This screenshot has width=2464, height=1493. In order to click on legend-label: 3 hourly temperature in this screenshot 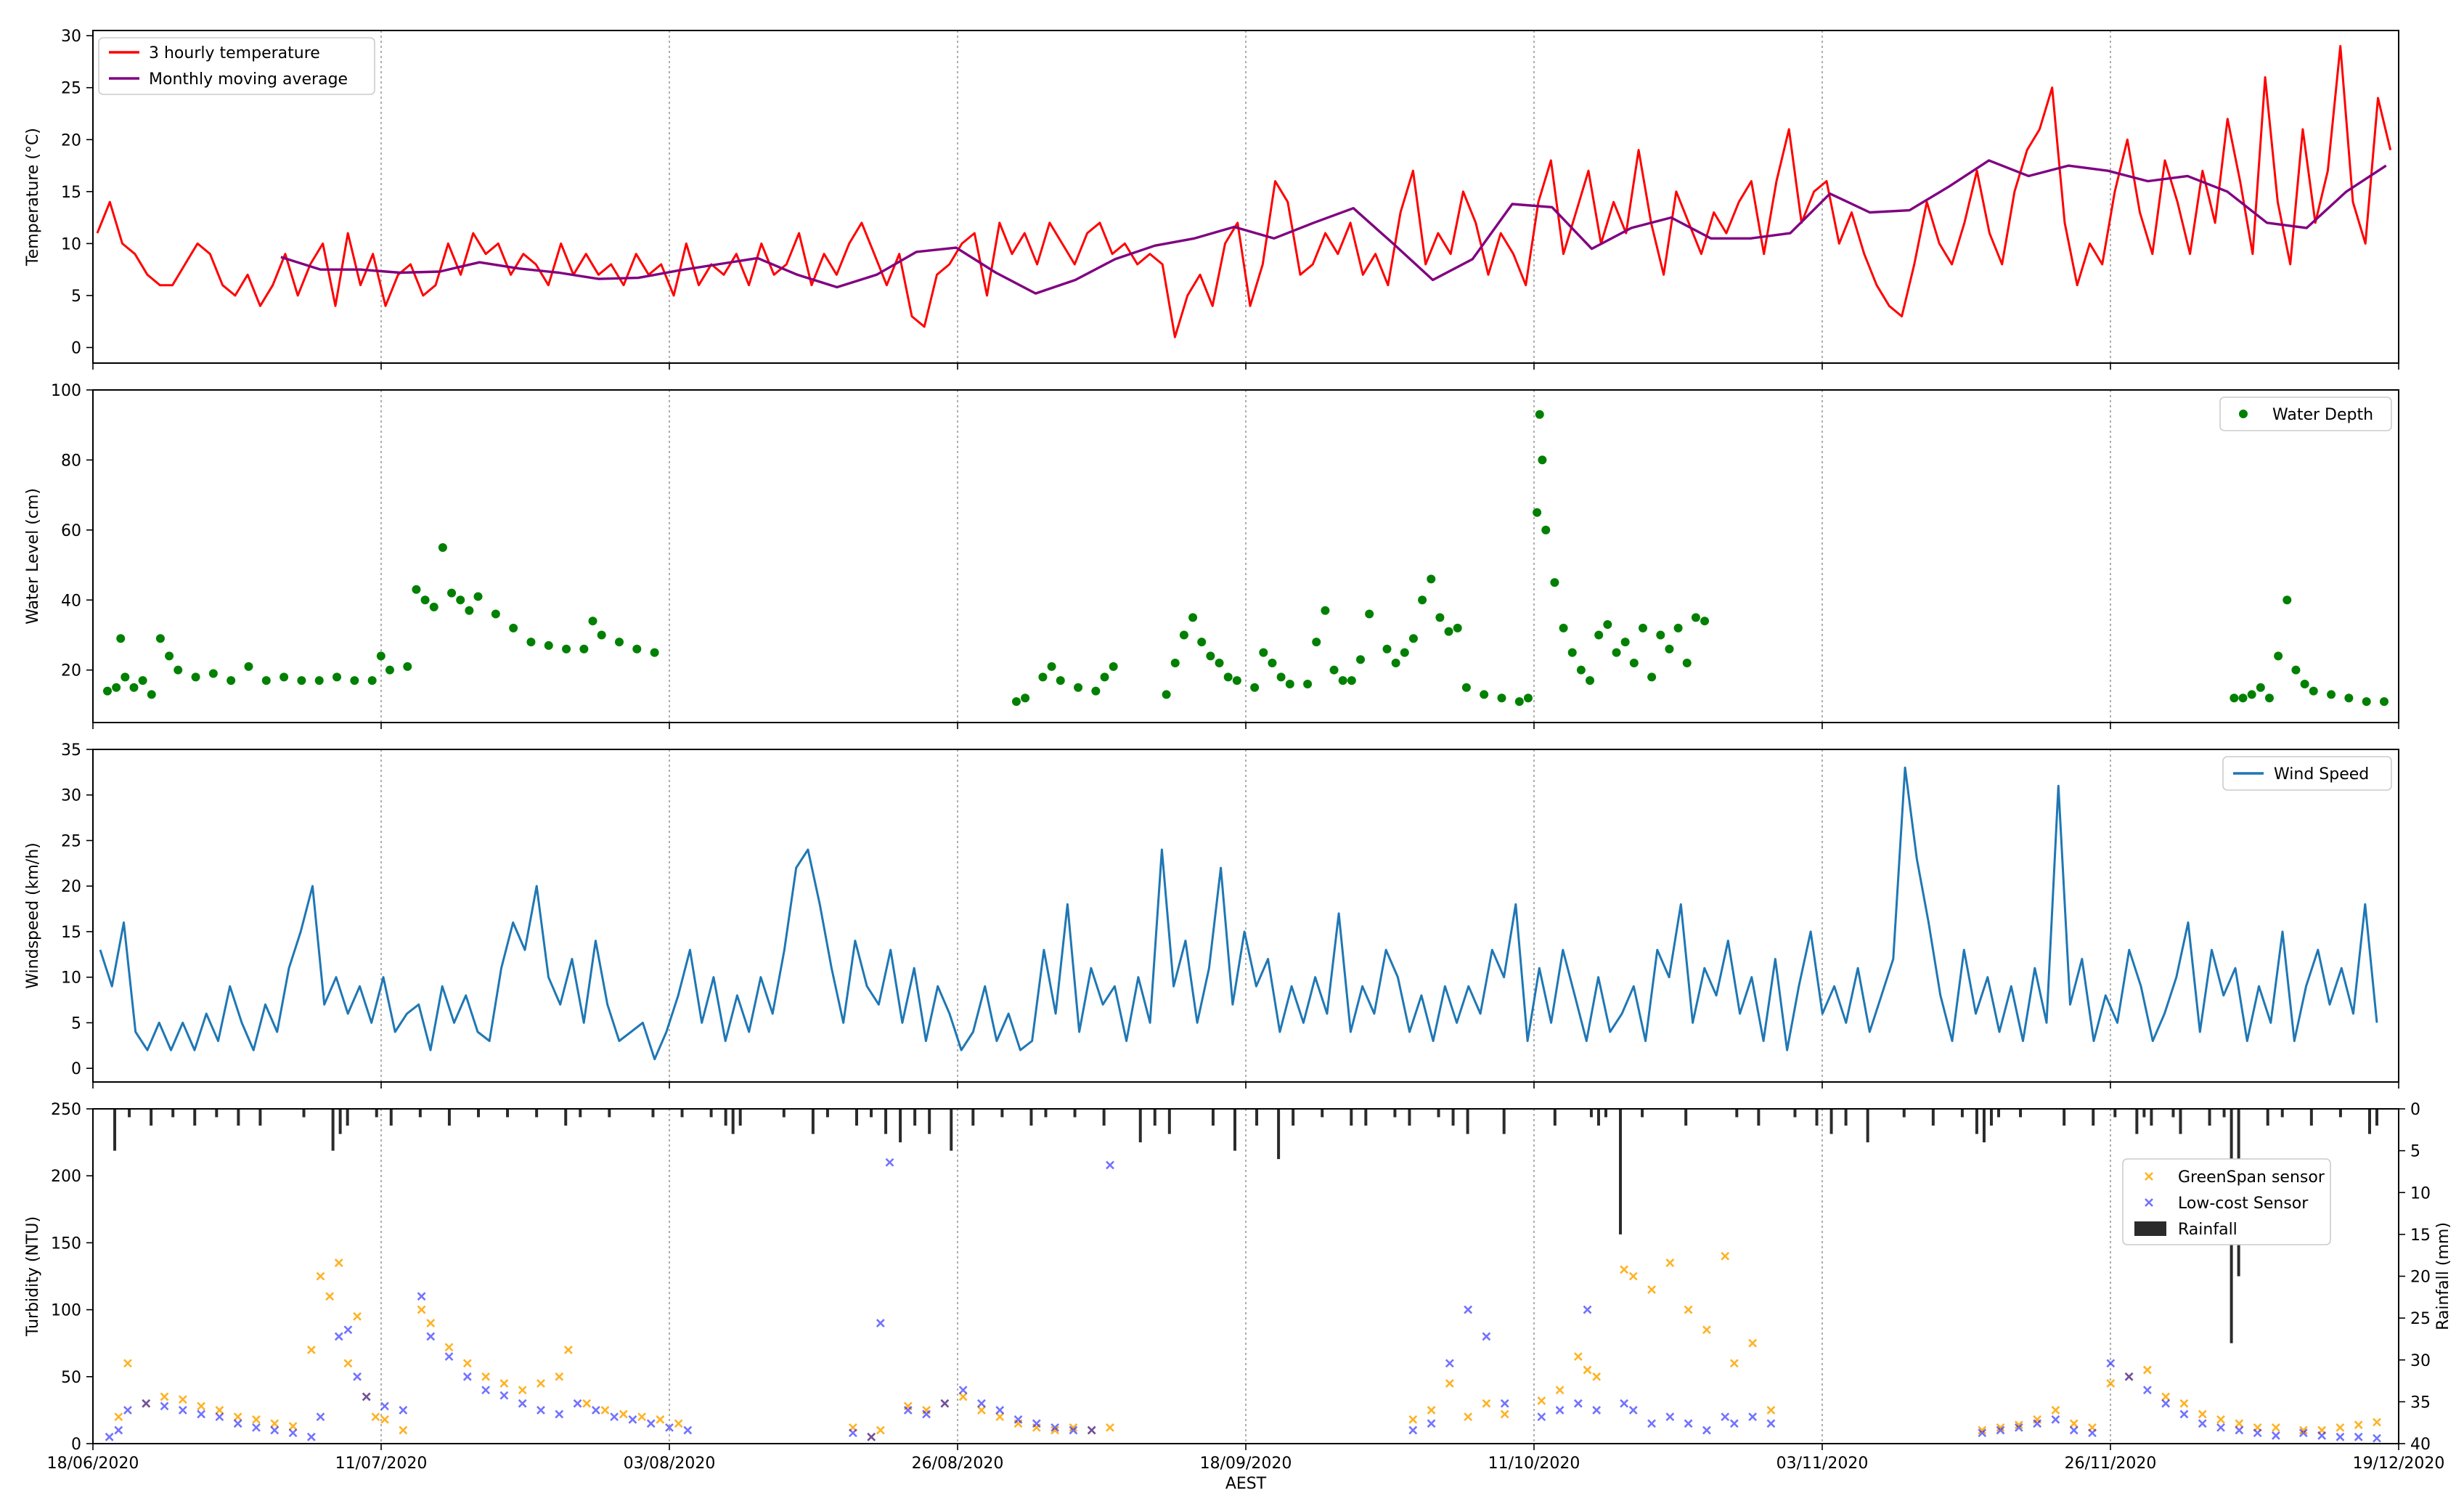, I will do `click(234, 53)`.